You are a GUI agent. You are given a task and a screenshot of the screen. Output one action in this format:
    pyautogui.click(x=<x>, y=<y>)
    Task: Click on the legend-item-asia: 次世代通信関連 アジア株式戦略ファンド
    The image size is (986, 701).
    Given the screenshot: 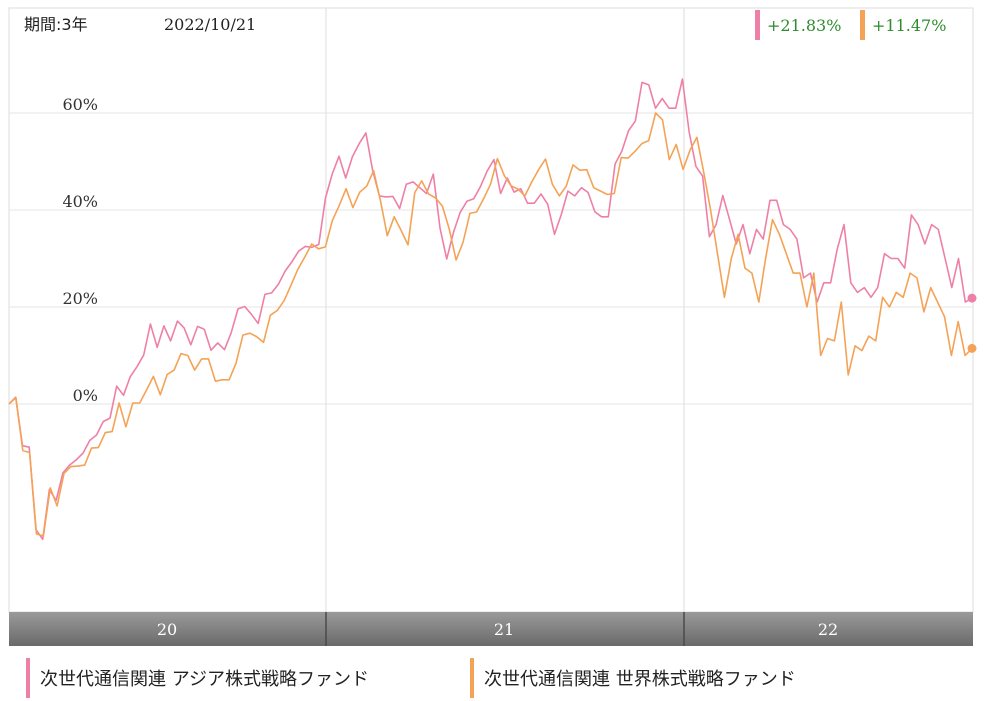 What is the action you would take?
    pyautogui.click(x=197, y=678)
    